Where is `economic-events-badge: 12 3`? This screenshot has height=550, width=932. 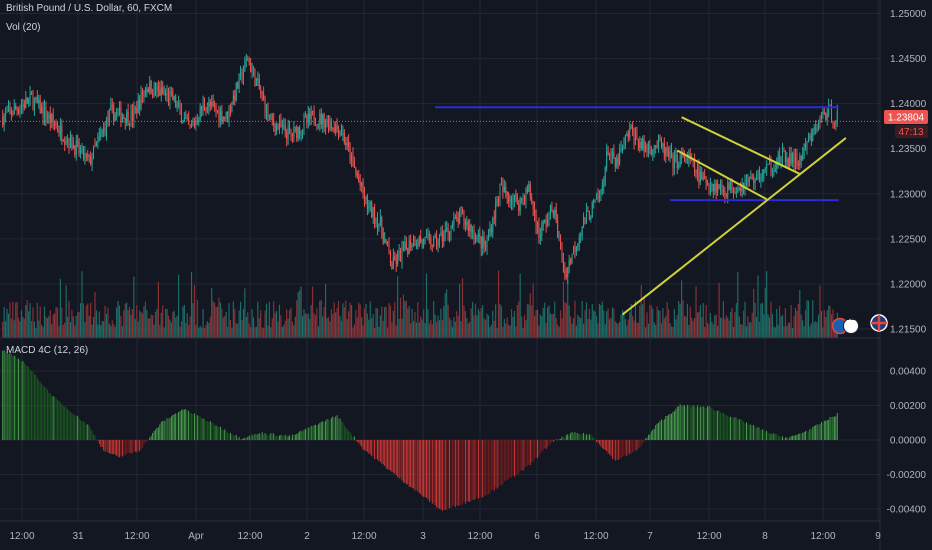
economic-events-badge: 12 3 is located at coordinates (846, 323).